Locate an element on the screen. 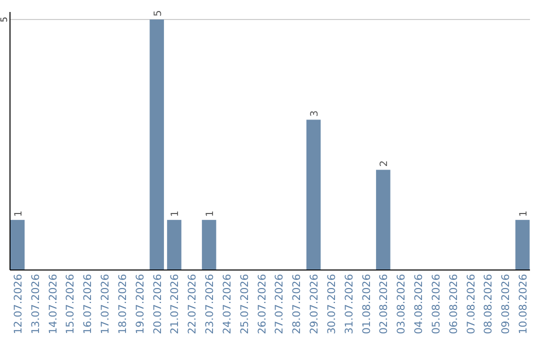  x-tick-label: 18.07.2026 is located at coordinates (122, 304).